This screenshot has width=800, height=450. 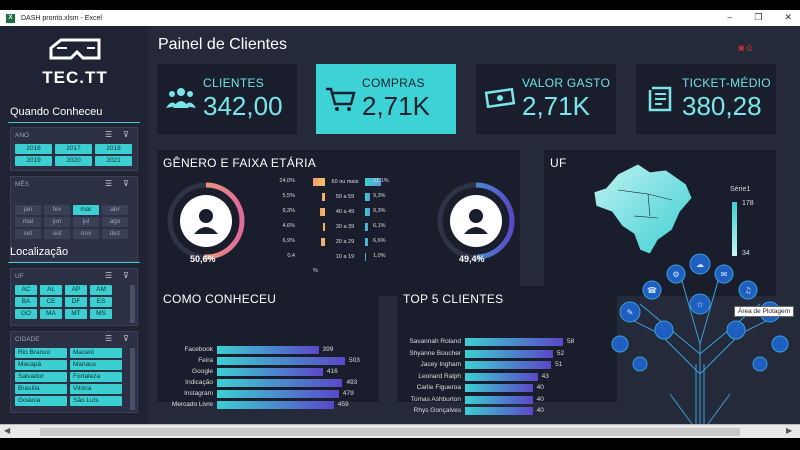 What do you see at coordinates (51, 314) in the screenshot?
I see `slicer-item-uf: MA` at bounding box center [51, 314].